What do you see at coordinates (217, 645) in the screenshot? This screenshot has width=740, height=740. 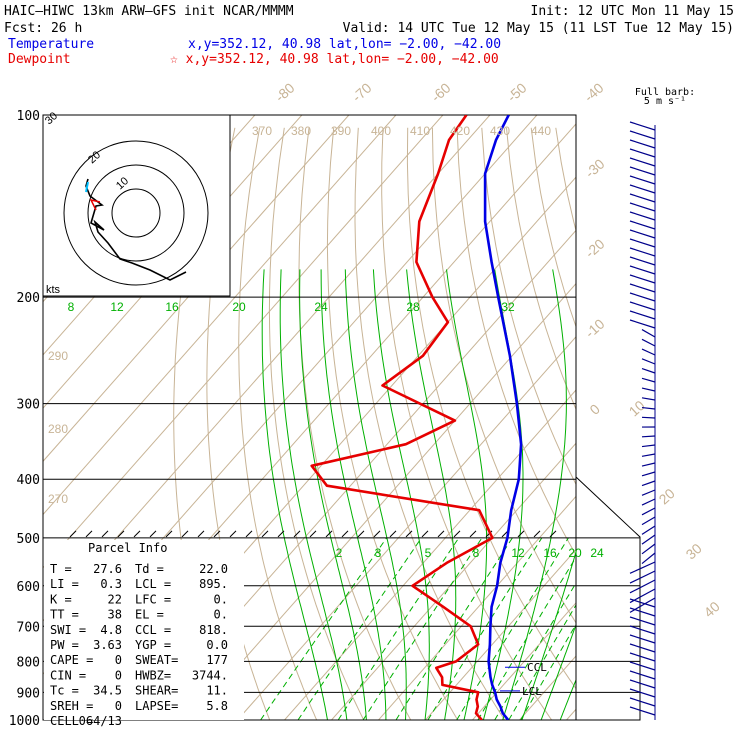 I see `parcel-info-cell: 0.0` at bounding box center [217, 645].